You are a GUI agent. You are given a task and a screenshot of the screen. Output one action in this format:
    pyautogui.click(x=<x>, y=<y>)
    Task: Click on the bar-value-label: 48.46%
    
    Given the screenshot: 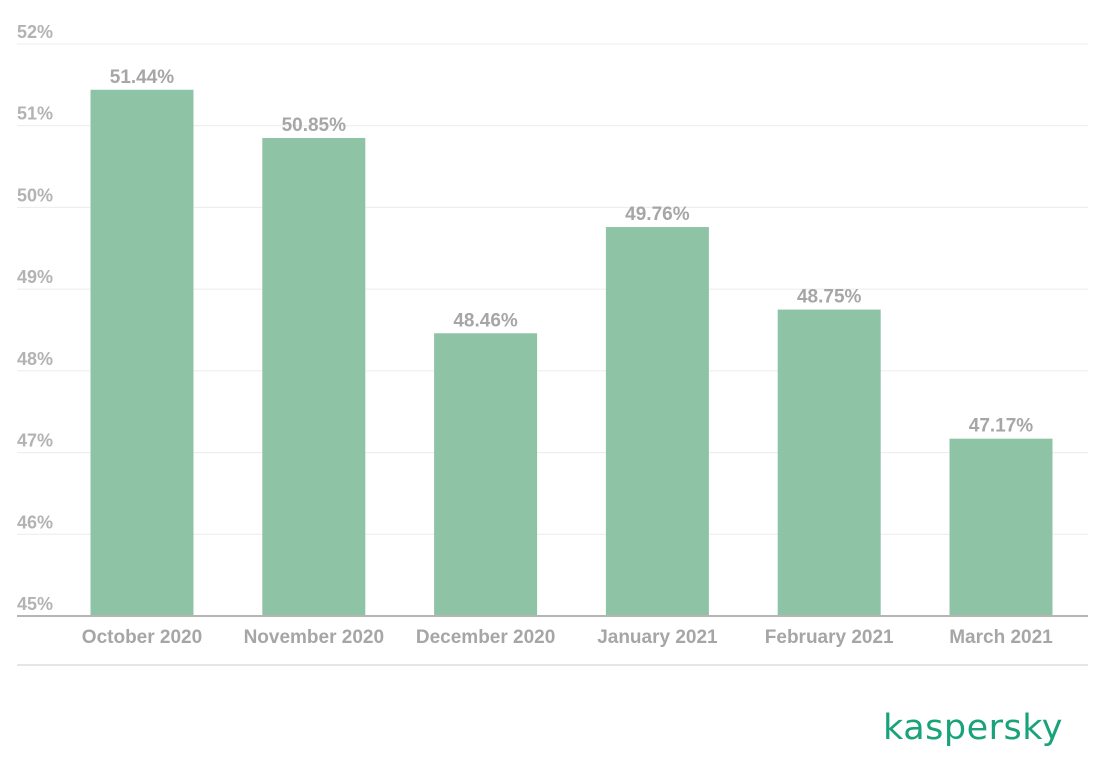 What is the action you would take?
    pyautogui.click(x=485, y=320)
    